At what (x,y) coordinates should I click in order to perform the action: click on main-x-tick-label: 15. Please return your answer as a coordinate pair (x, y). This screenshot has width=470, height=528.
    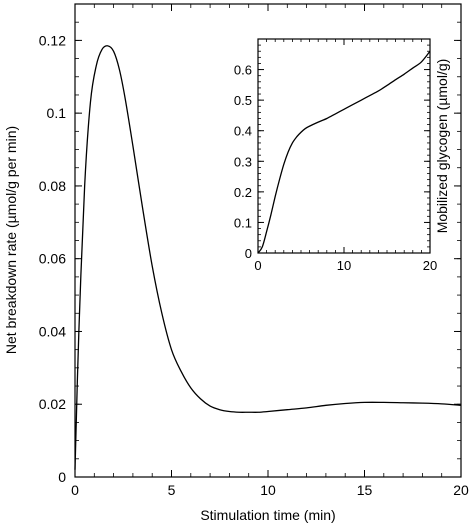
    Looking at the image, I should click on (365, 490).